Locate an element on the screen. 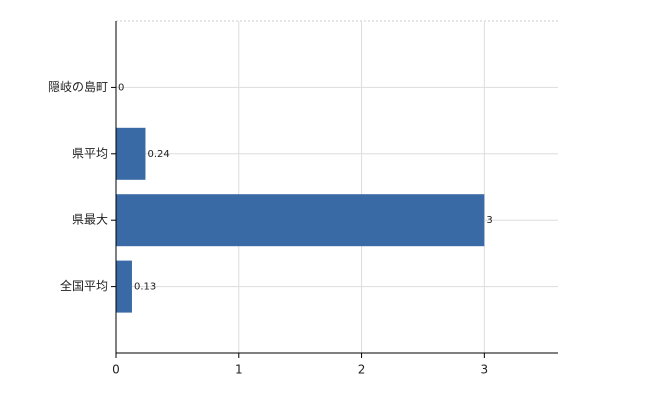  value-label: 3 is located at coordinates (489, 220).